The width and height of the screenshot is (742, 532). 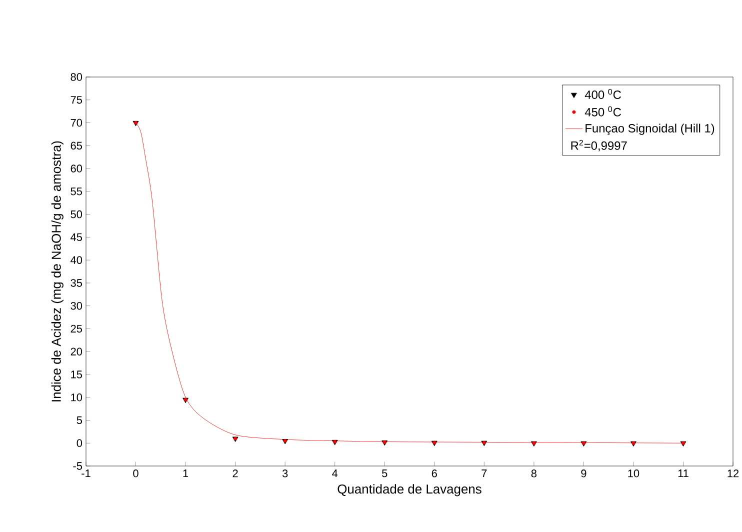 What do you see at coordinates (285, 474) in the screenshot?
I see `x-tick-label: 3` at bounding box center [285, 474].